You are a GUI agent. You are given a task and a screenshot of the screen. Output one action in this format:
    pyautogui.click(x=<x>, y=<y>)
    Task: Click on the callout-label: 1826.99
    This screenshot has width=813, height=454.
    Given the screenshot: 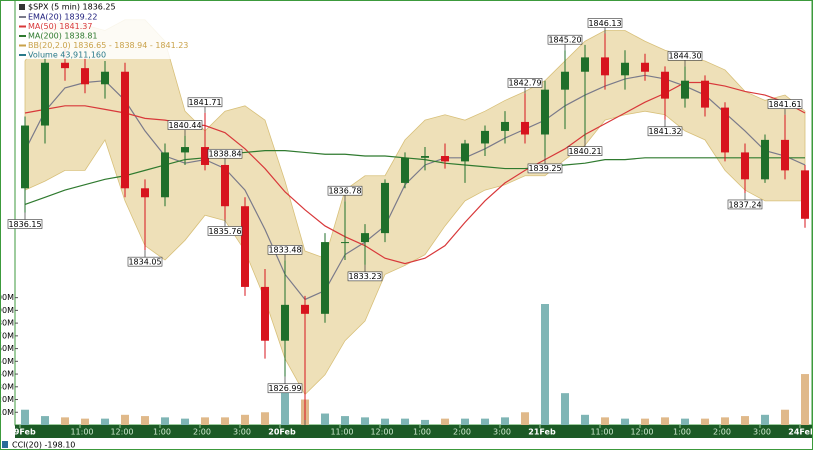 What is the action you would take?
    pyautogui.click(x=284, y=388)
    